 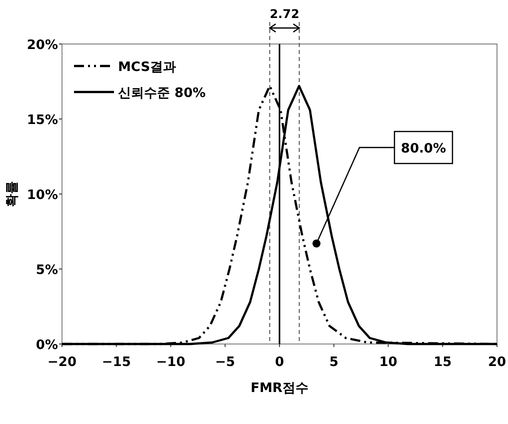 I want to click on x-tick-label: 20, so click(x=497, y=362).